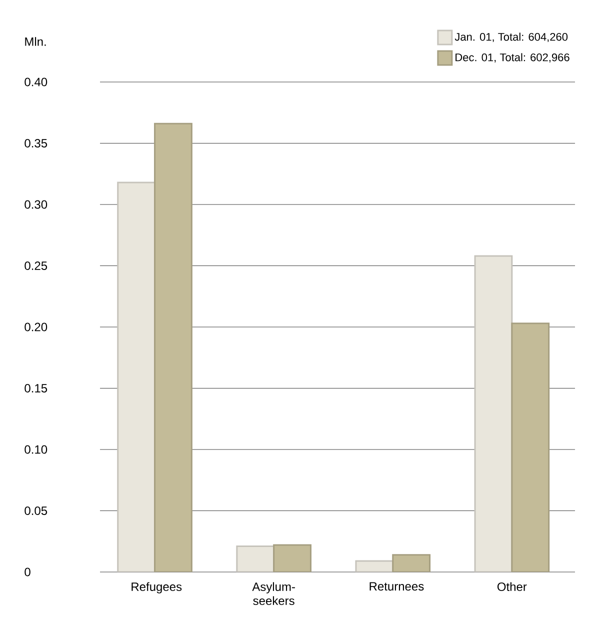 This screenshot has height=633, width=605. What do you see at coordinates (36, 143) in the screenshot?
I see `y-tick-label: 0.35` at bounding box center [36, 143].